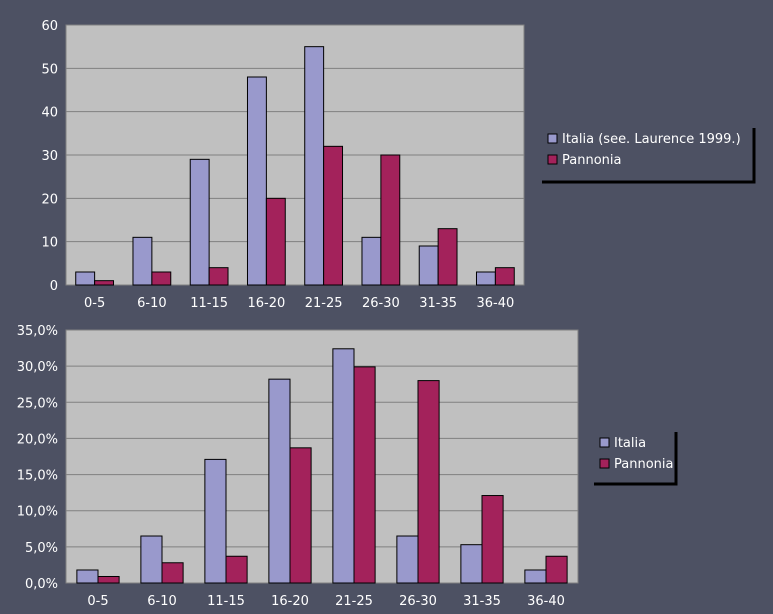 This screenshot has height=614, width=773. I want to click on y-tick-label: 60, so click(49, 26).